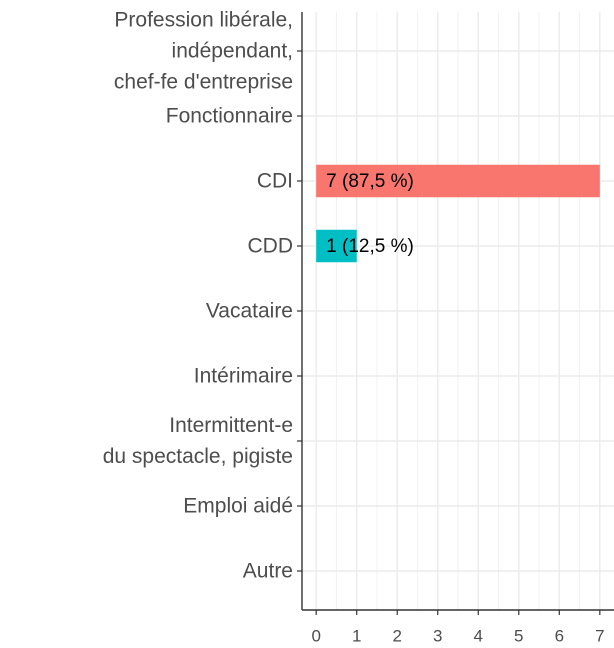  I want to click on x-tick-label: 2, so click(396, 635).